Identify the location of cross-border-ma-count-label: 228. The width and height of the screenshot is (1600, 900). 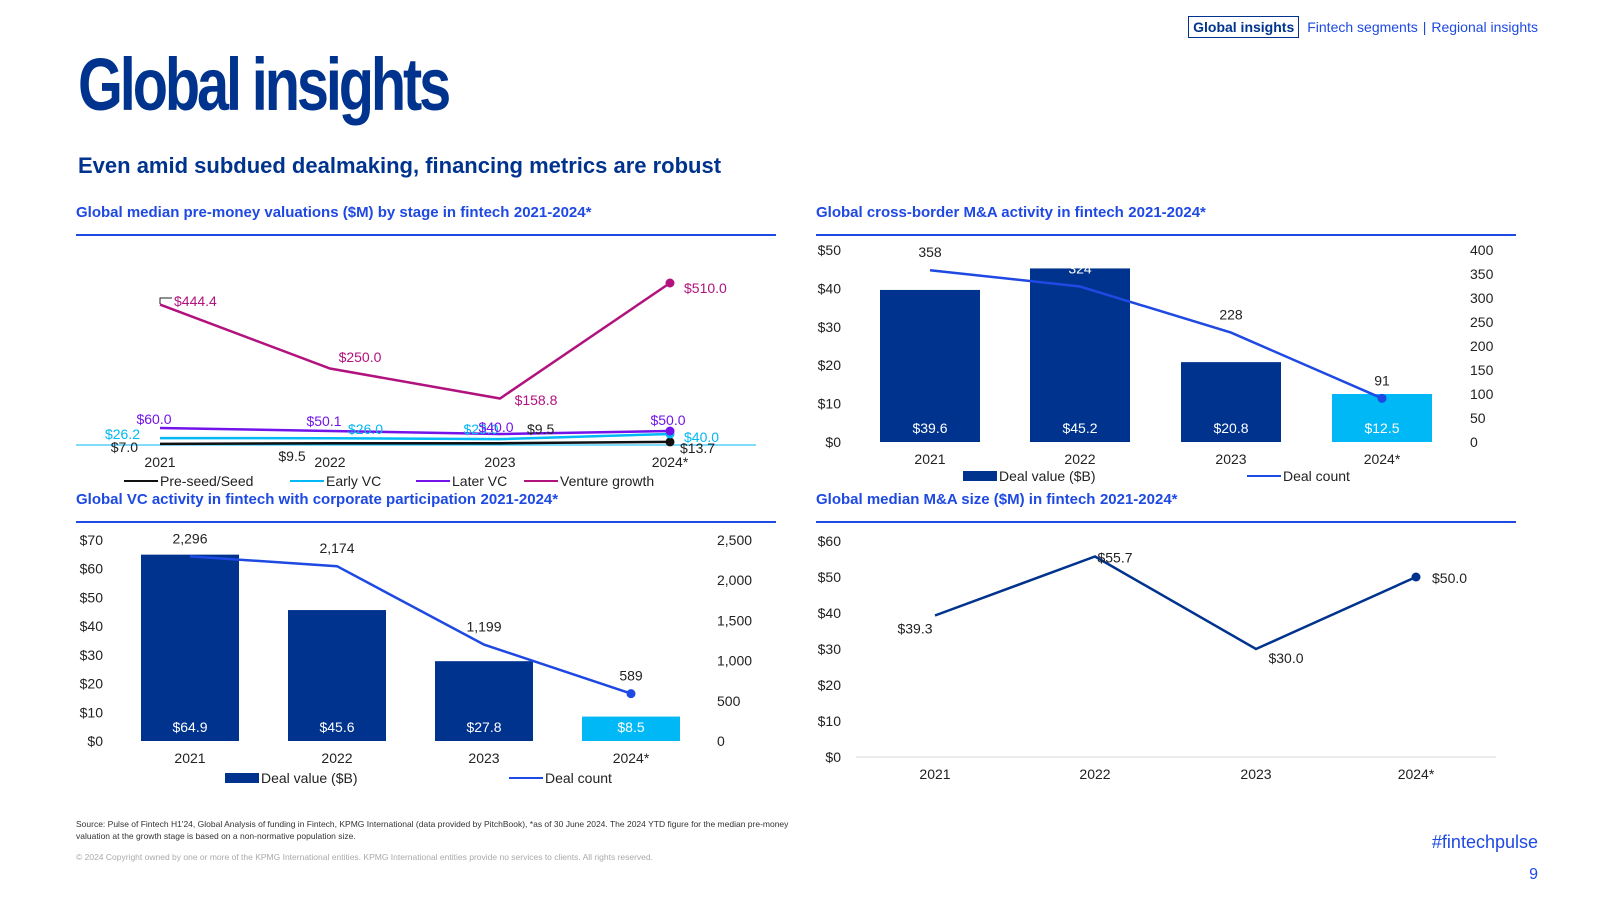
(1231, 315).